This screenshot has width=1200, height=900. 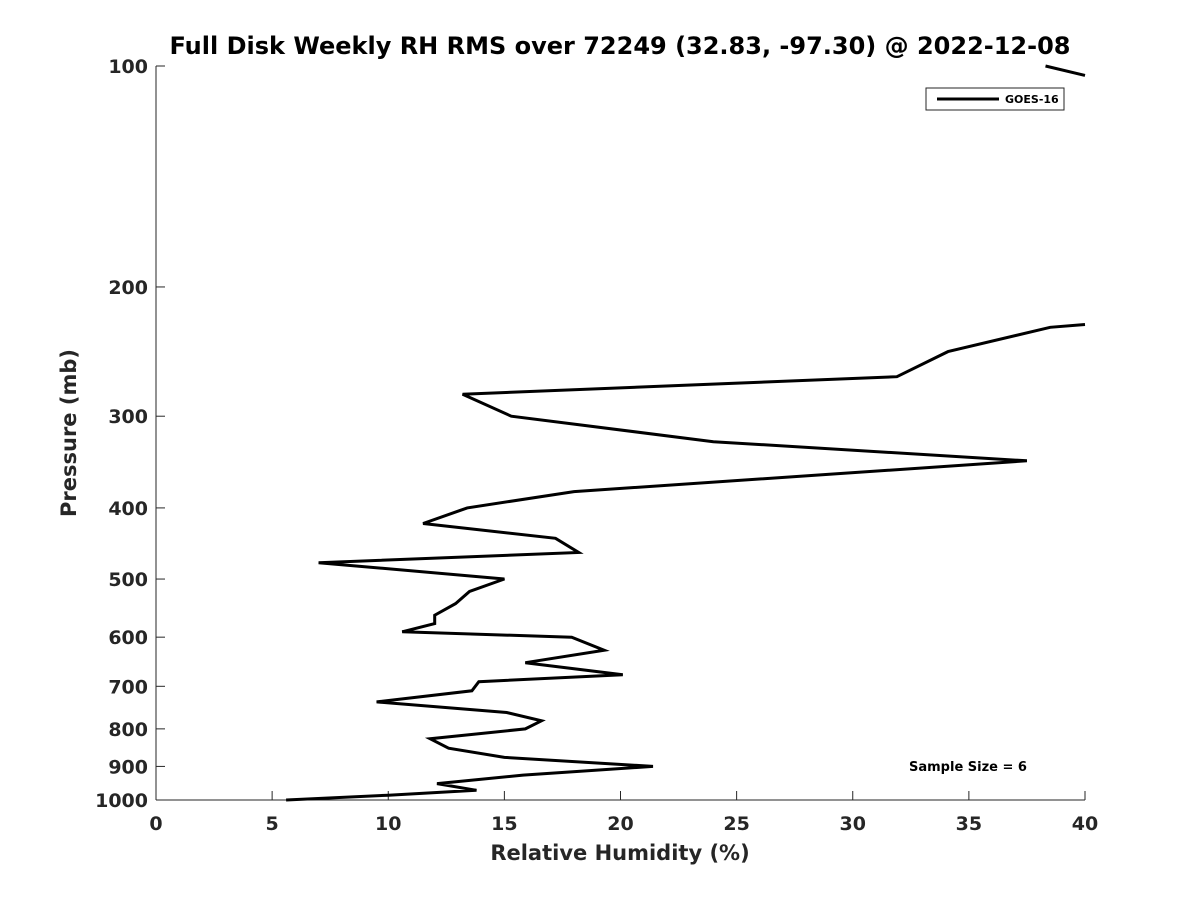 I want to click on y-axis-ticks: 100 200 300 400 500 600 700 800 900 1000, so click(x=130, y=434).